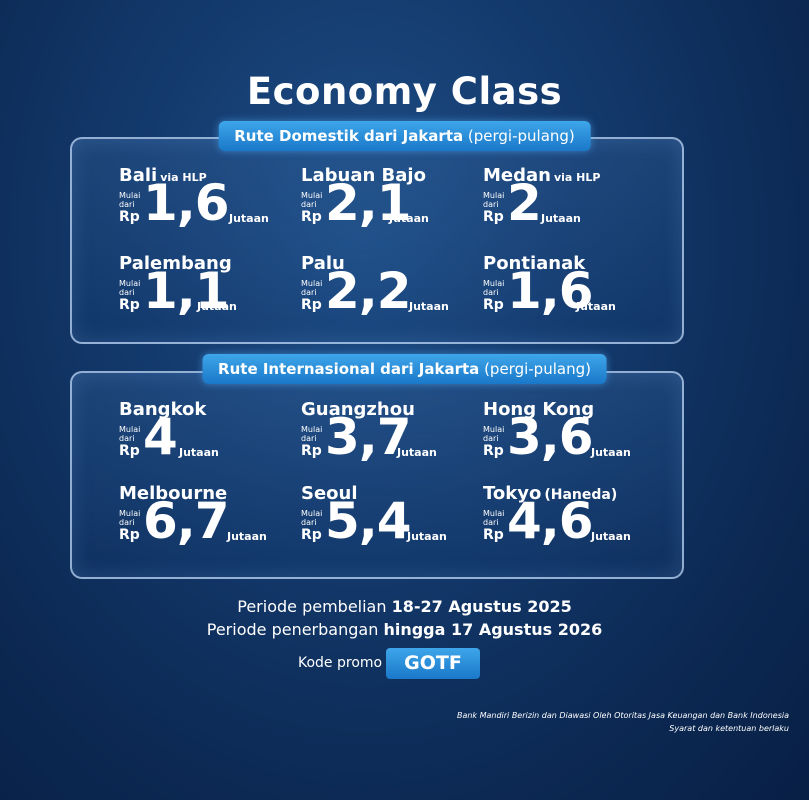 The image size is (809, 800). What do you see at coordinates (363, 175) in the screenshot?
I see `route-city: Labuan Bajo` at bounding box center [363, 175].